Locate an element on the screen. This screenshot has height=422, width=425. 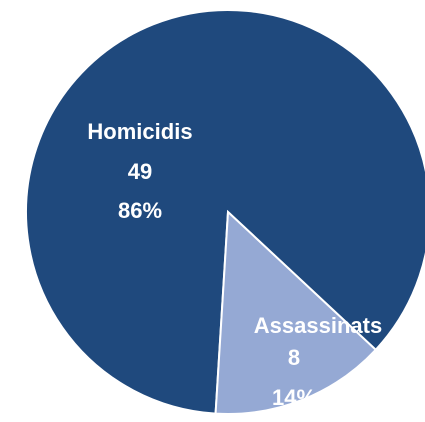
slice-label-homicidis-name: Homicidis is located at coordinates (139, 131).